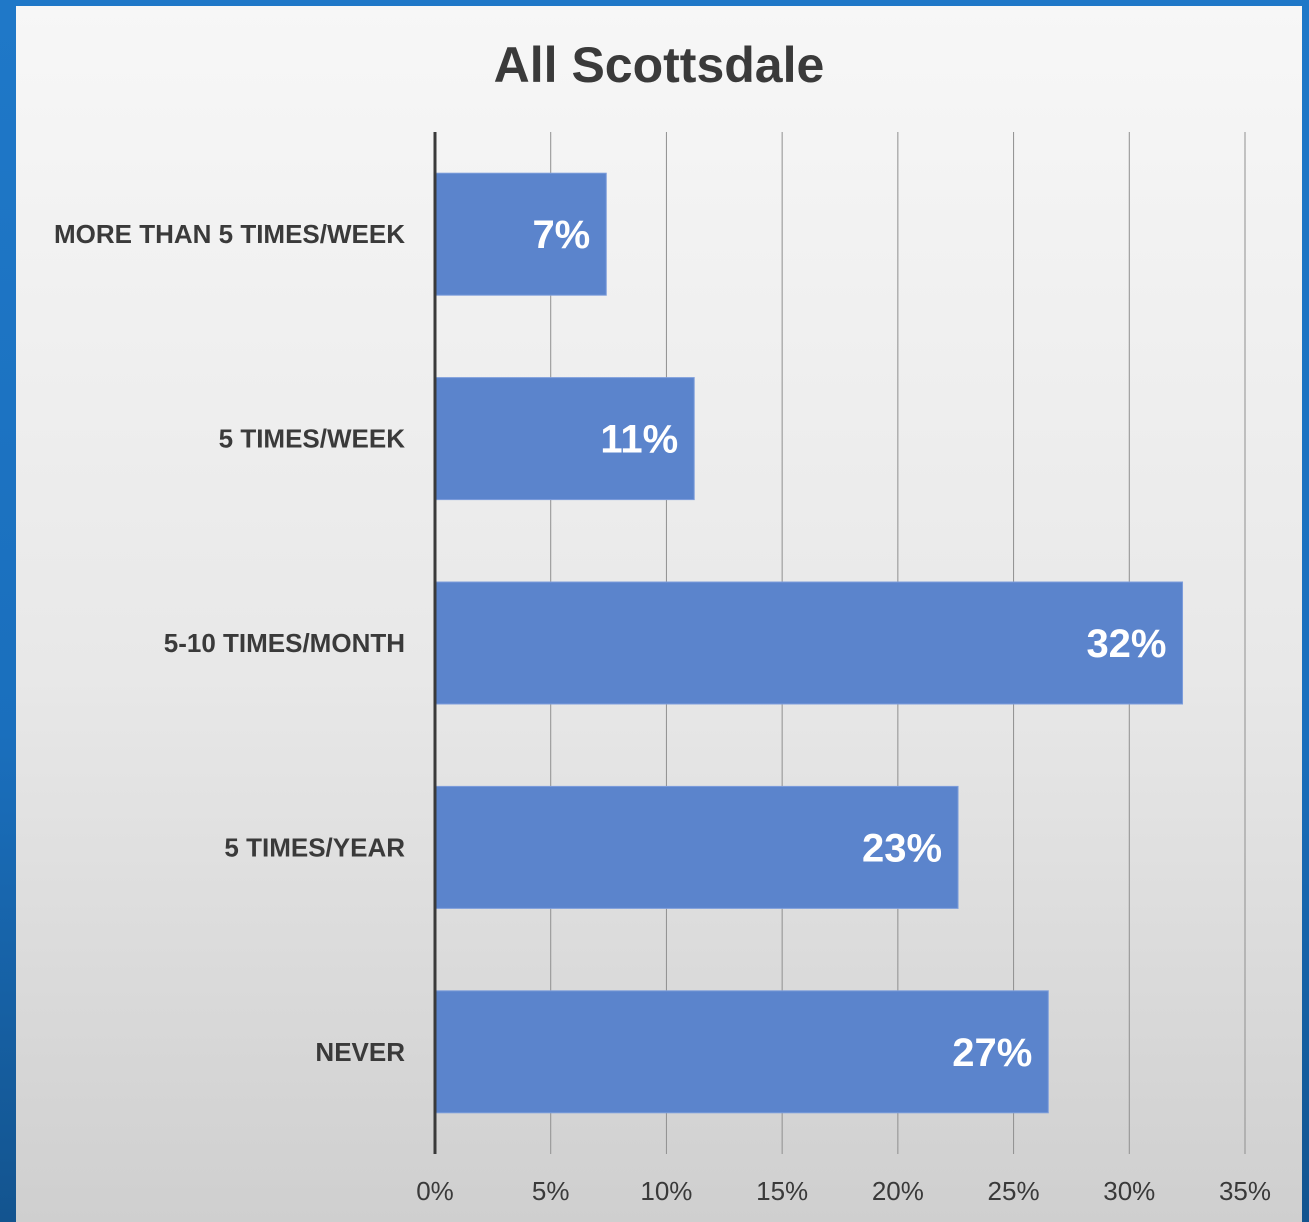  What do you see at coordinates (992, 1053) in the screenshot?
I see `data-label: 27%` at bounding box center [992, 1053].